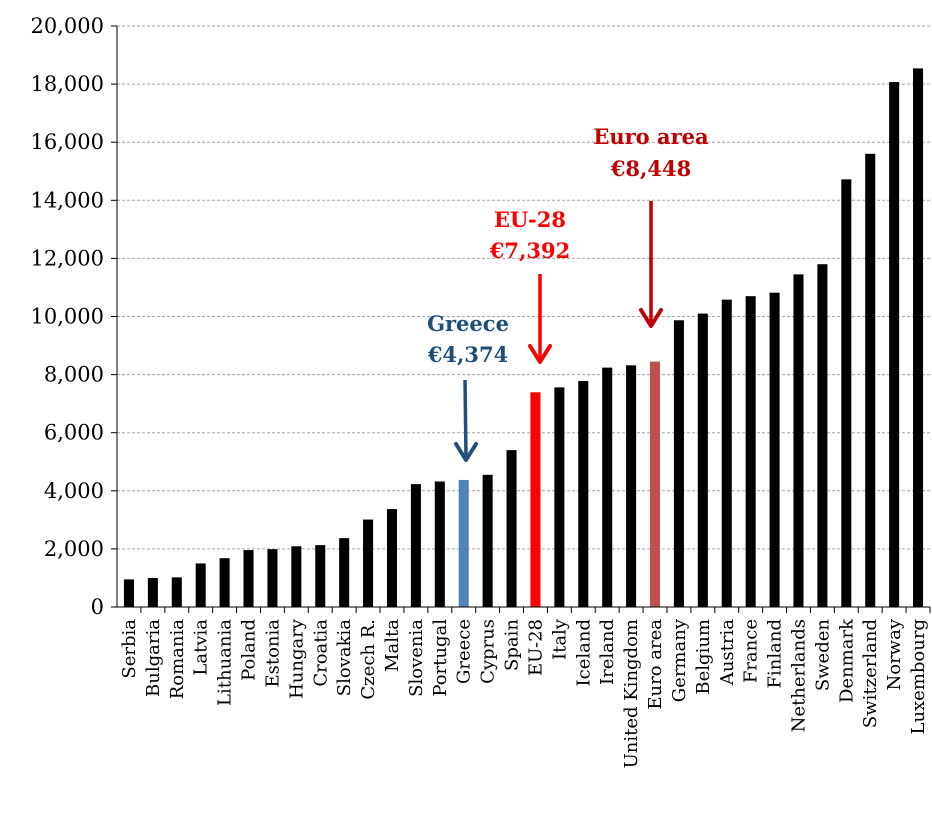 The width and height of the screenshot is (932, 833). Describe the element at coordinates (540, 354) in the screenshot. I see `annotation-eu-28-arrowhead` at that location.